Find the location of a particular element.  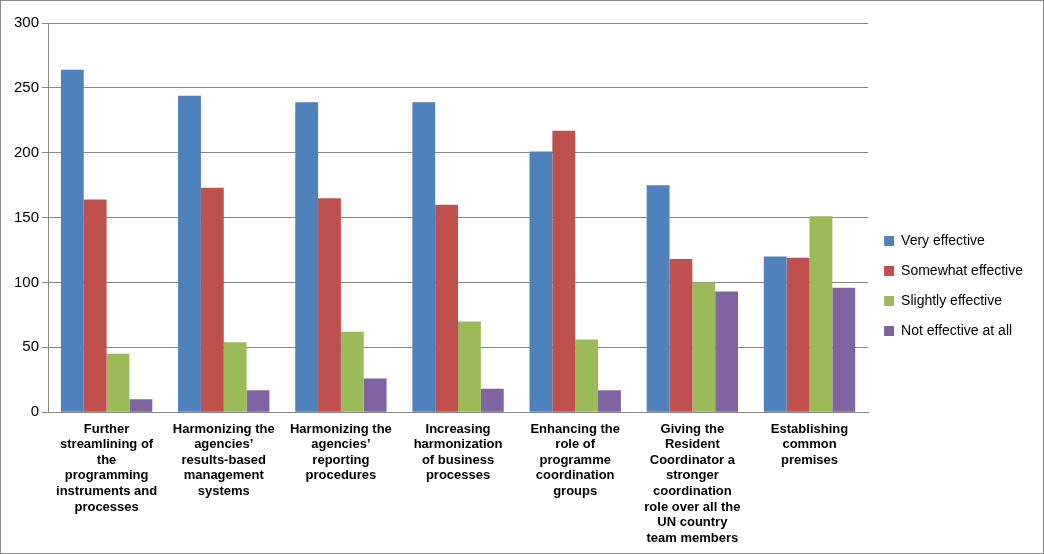

x-tick-label: Establishing common premises is located at coordinates (809, 443).